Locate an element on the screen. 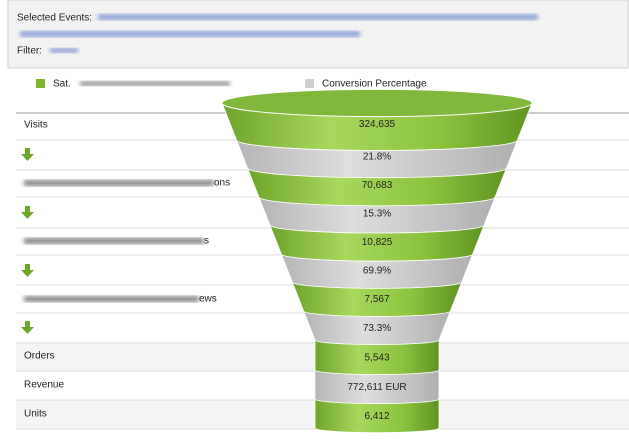 The image size is (629, 439). funnel-label: 324,635 is located at coordinates (377, 124).